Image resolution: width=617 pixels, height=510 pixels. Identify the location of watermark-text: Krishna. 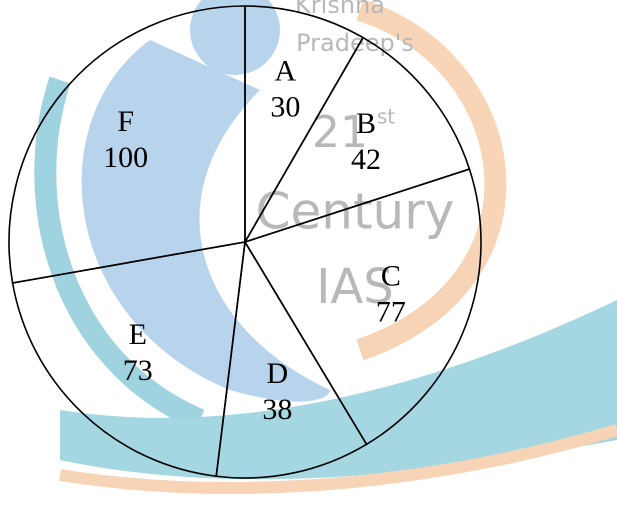
(340, 9).